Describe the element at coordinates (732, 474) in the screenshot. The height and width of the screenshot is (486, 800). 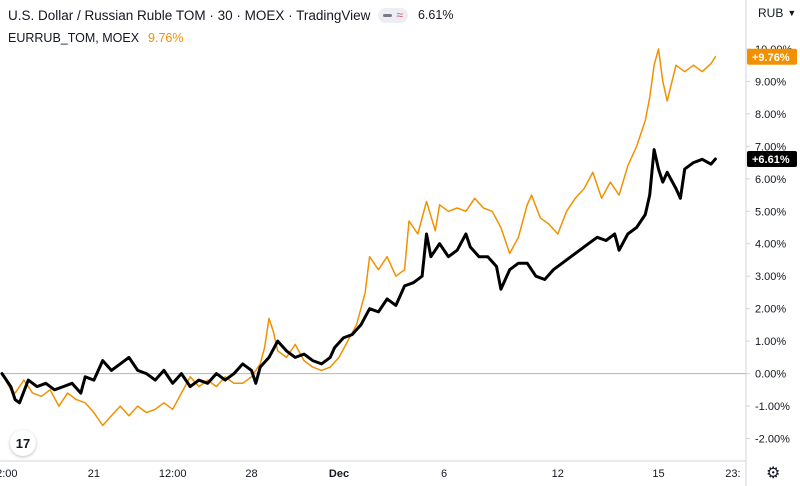
I see `x-tick-label: 23:` at that location.